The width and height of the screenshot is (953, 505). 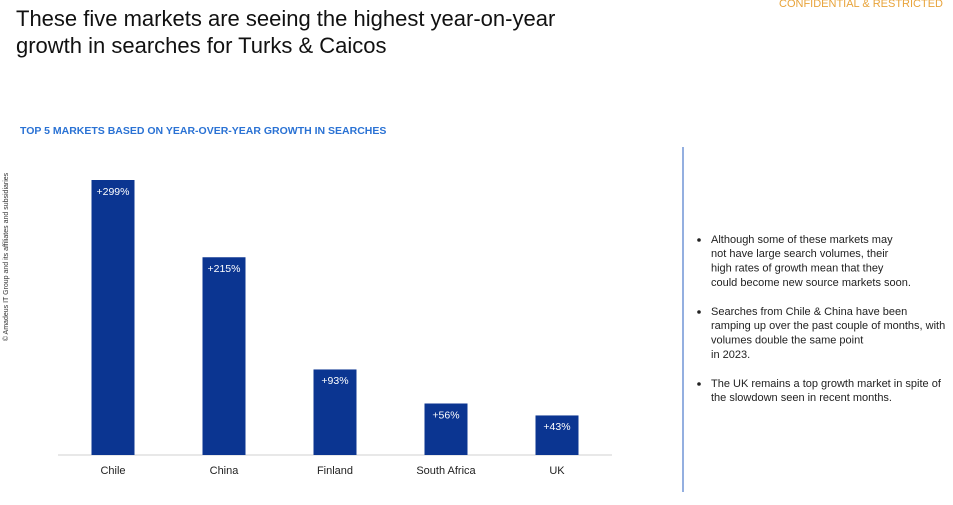 I want to click on bullet-text: Although some of these markets may, so click(x=802, y=240).